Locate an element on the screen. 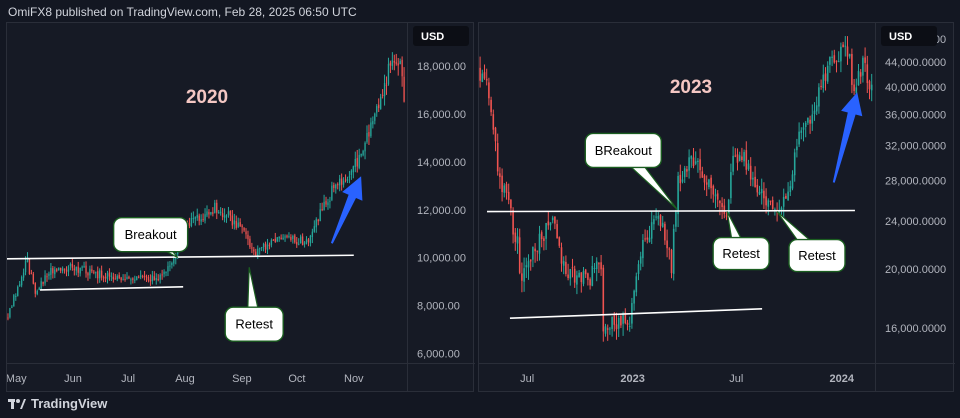 The width and height of the screenshot is (960, 418). y-tick-label: 44,000.0000 is located at coordinates (915, 63).